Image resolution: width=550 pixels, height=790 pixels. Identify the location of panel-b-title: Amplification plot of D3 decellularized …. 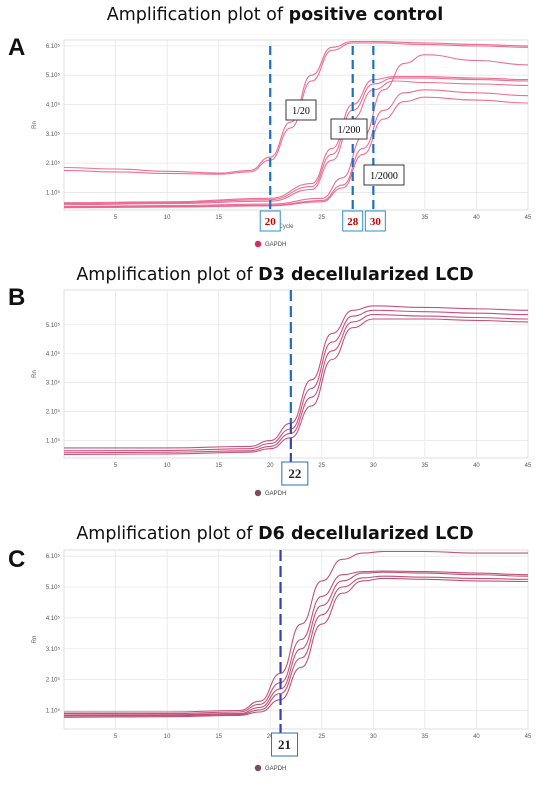
(275, 275).